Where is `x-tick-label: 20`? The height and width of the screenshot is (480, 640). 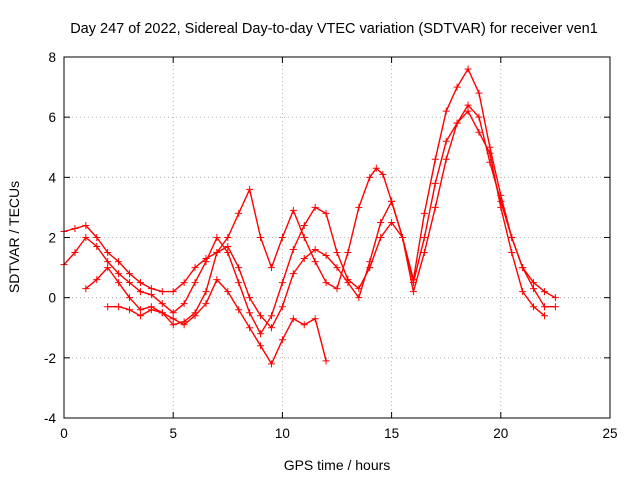 x-tick-label: 20 is located at coordinates (500, 433).